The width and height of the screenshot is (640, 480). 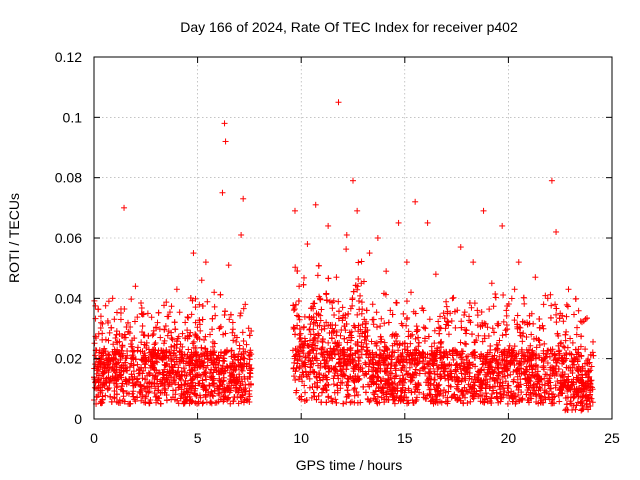 What do you see at coordinates (349, 465) in the screenshot?
I see `x-axis-label: GPS time / hours` at bounding box center [349, 465].